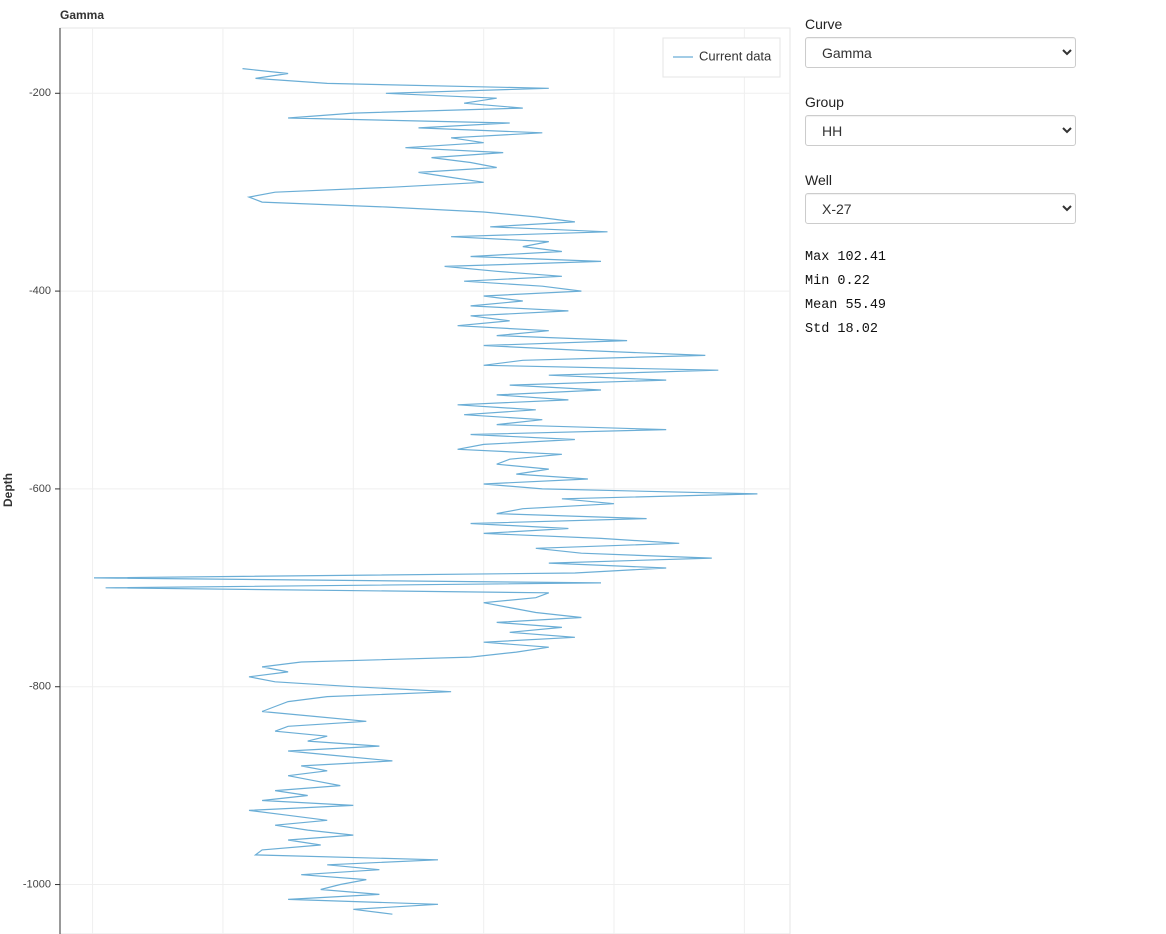 Image resolution: width=1166 pixels, height=934 pixels. I want to click on stats: Max 102.41 Min 0.22 Mean 55.49 Std 18.02, so click(941, 294).